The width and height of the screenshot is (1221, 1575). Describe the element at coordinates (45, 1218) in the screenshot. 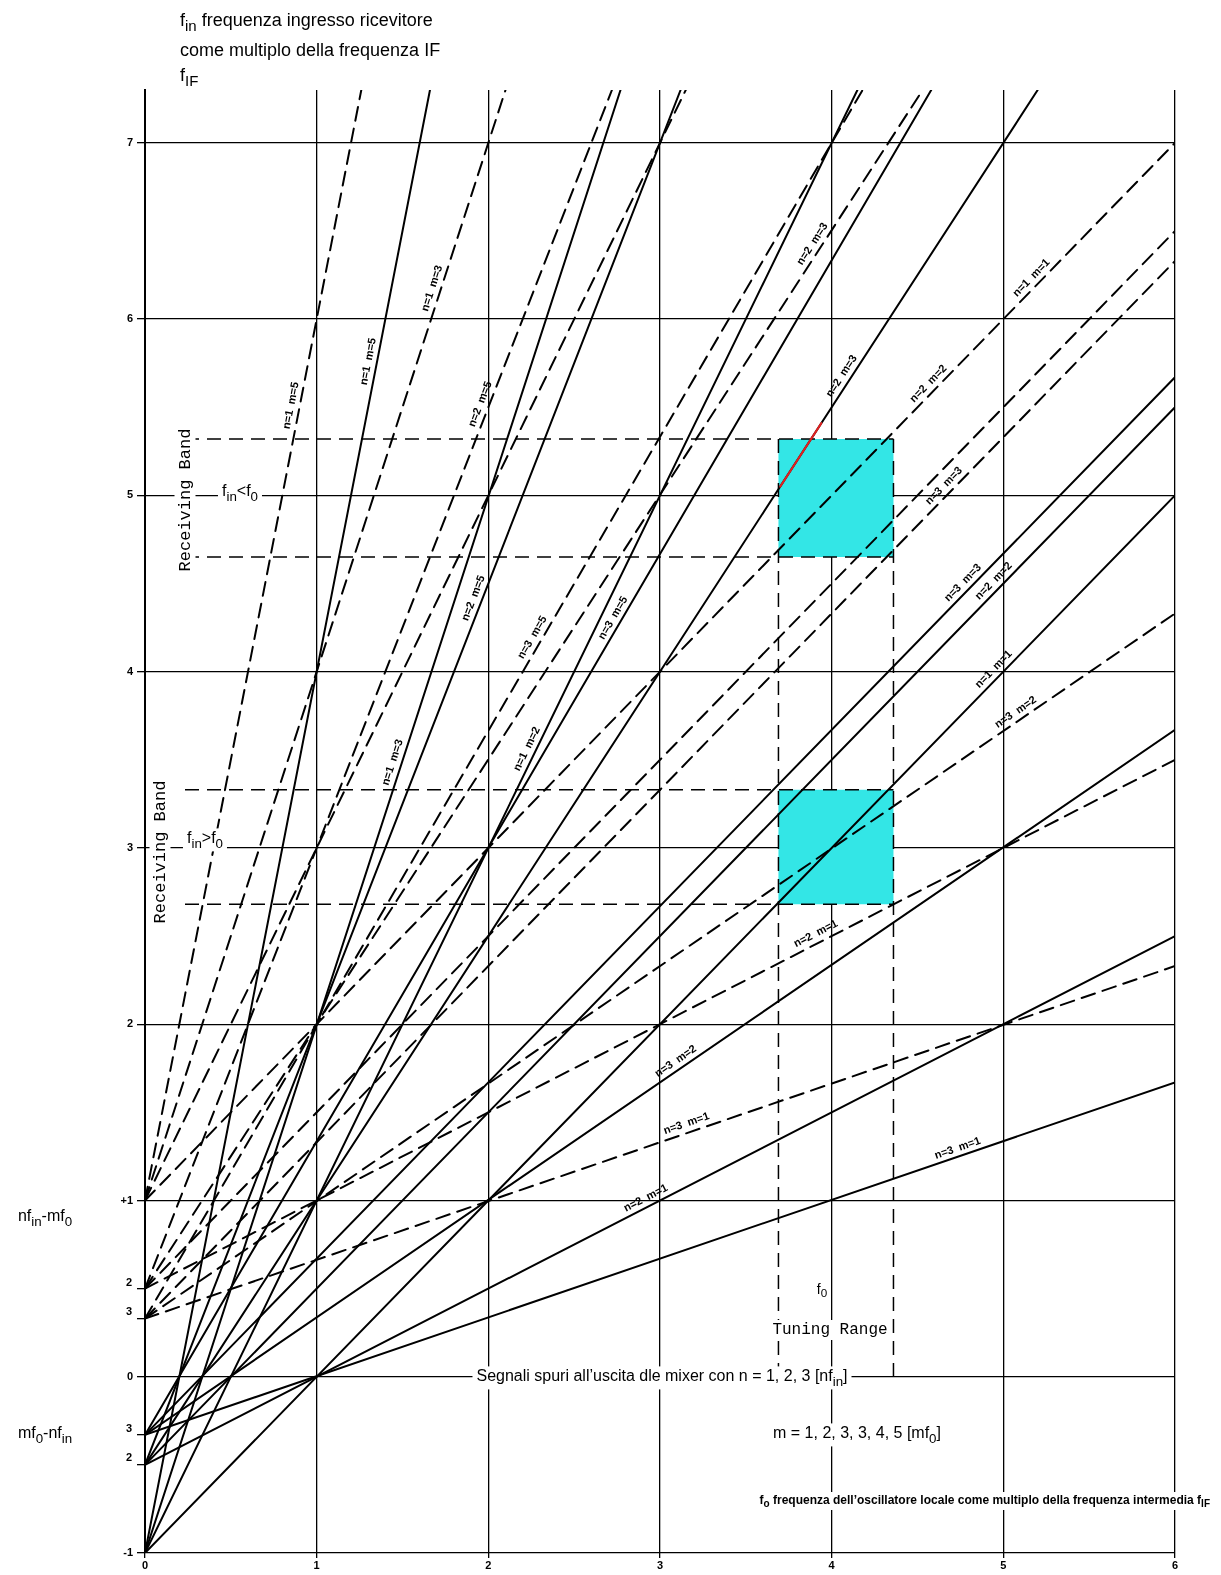

I see `text: nf$_{in}$-mf$_{0}$` at that location.